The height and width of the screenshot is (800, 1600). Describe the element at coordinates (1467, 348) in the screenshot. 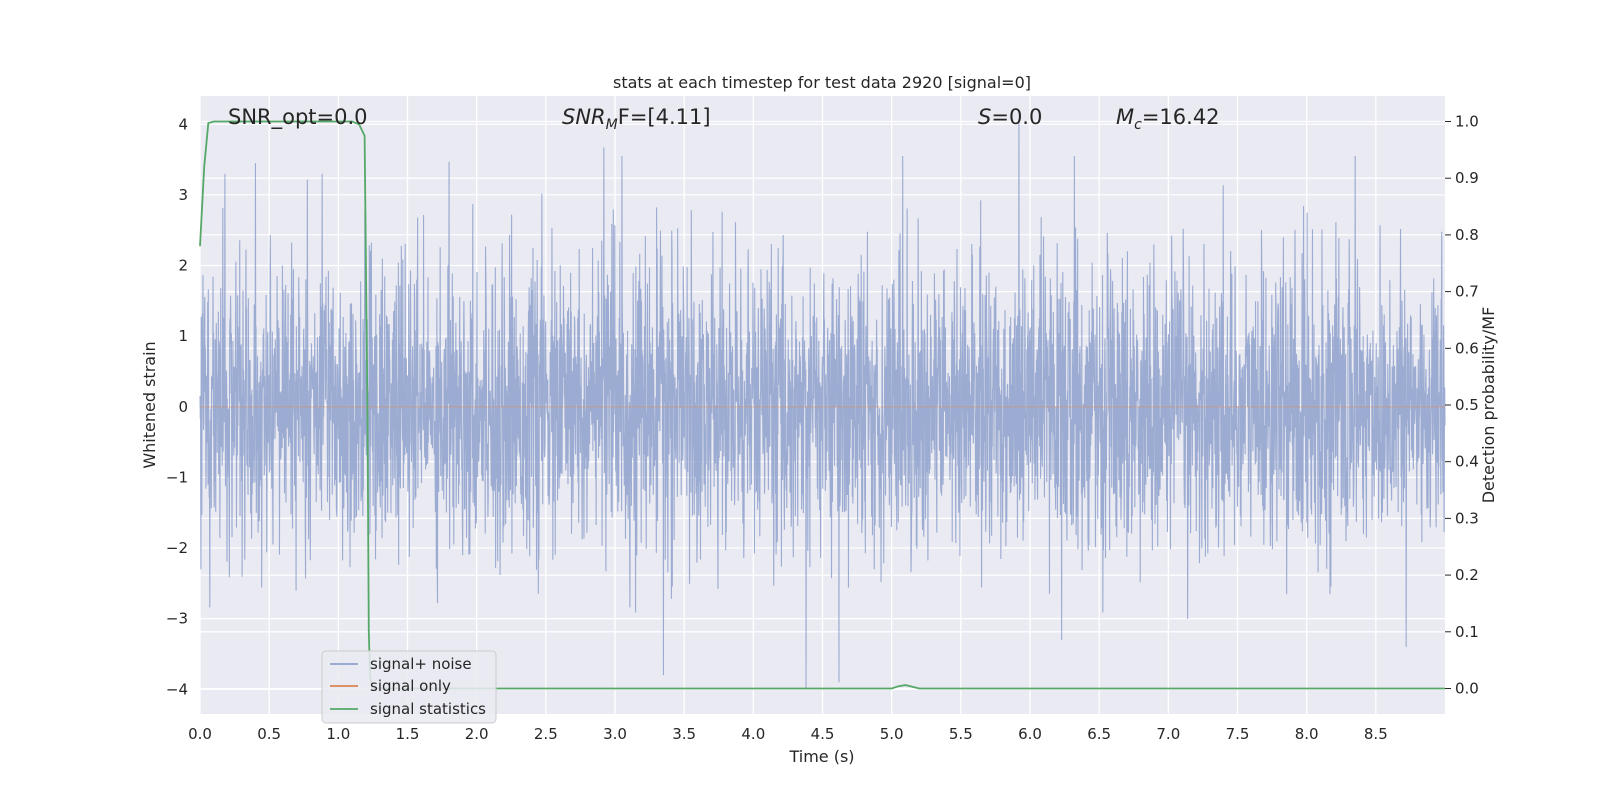

I see `y2-tick-label: 0.6` at that location.